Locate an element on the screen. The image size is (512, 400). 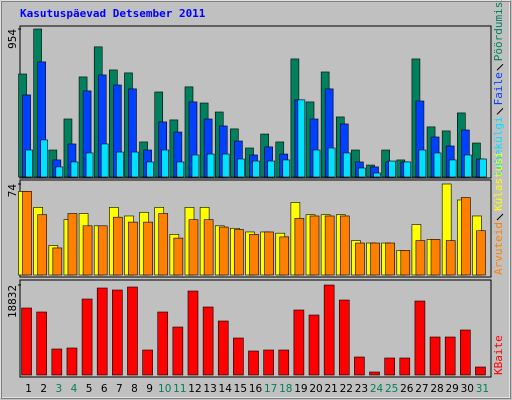
x-tick-label: 14 is located at coordinates (226, 389).